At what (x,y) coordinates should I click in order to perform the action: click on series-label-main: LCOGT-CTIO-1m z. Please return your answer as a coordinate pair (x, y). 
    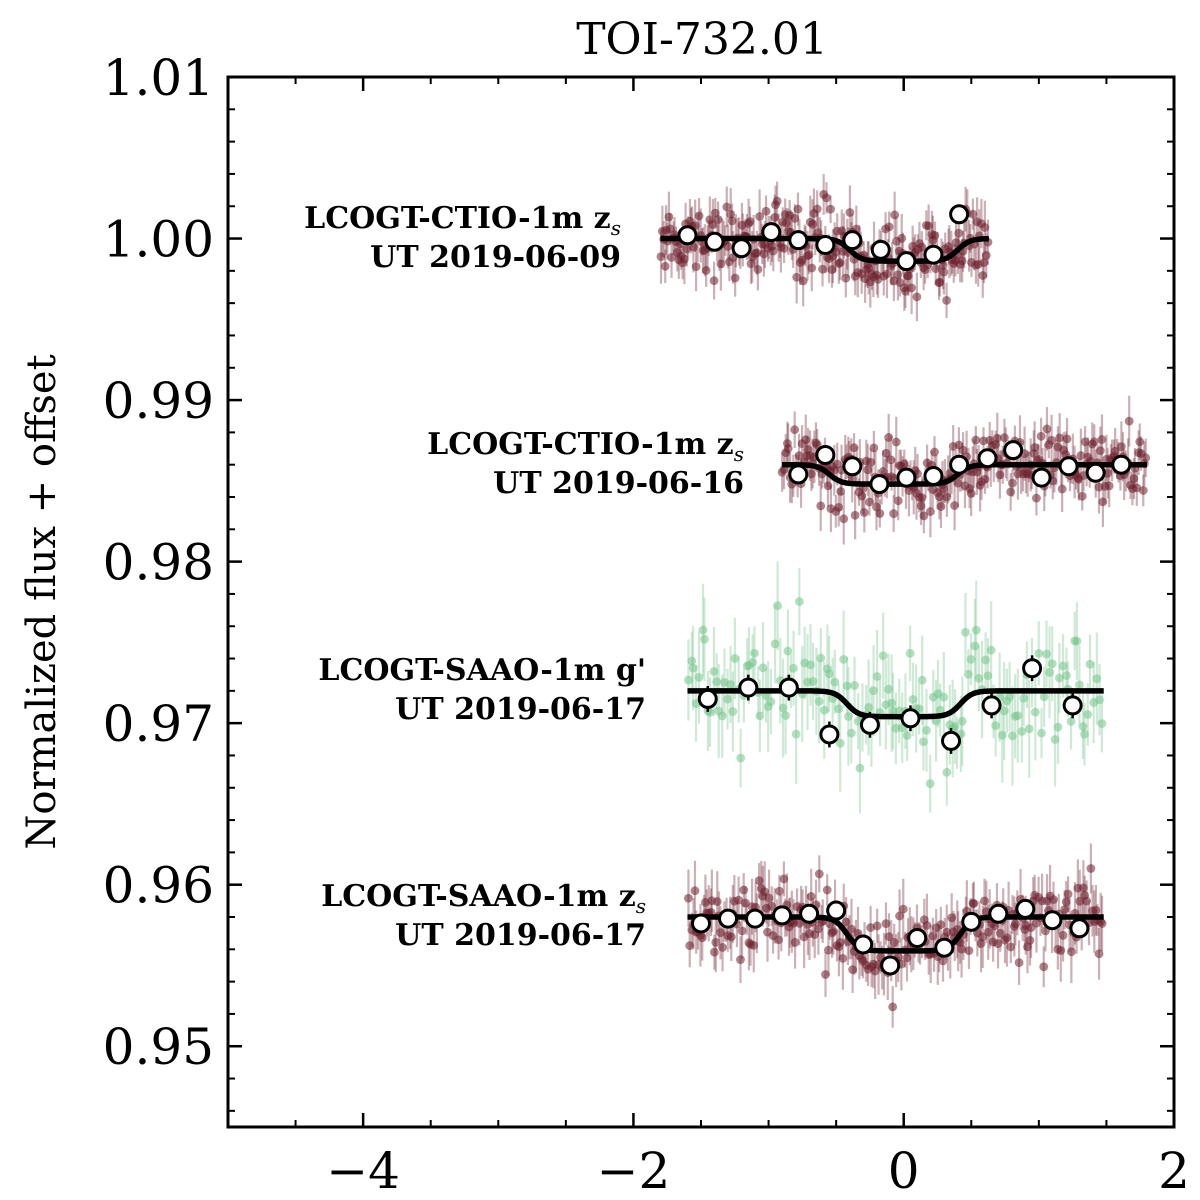
    Looking at the image, I should click on (580, 444).